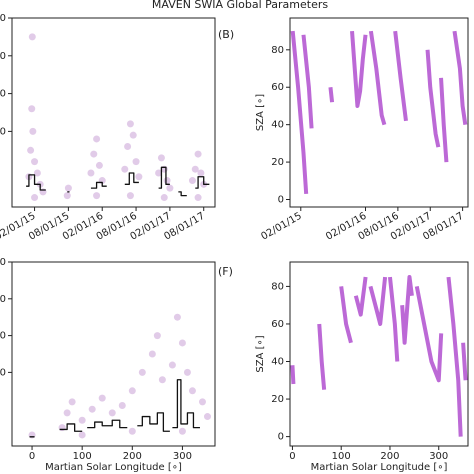  I want to click on x-tick-label: 02/01/15, so click(281, 227).